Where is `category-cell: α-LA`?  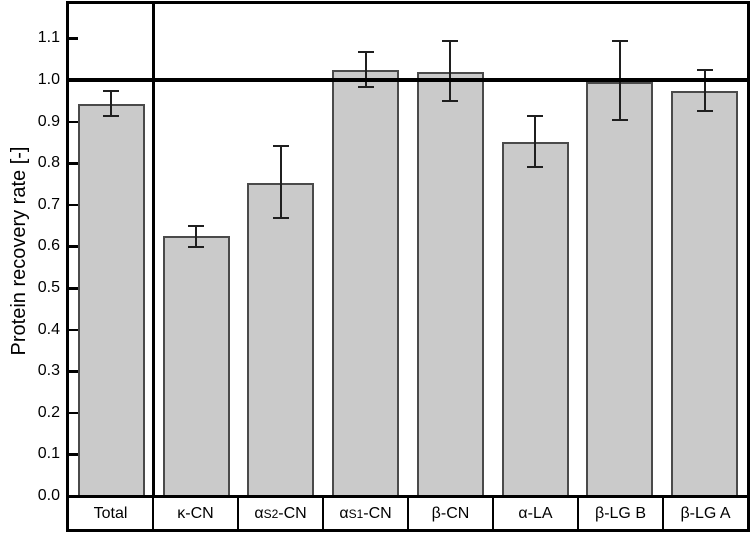 category-cell: α-LA is located at coordinates (536, 513).